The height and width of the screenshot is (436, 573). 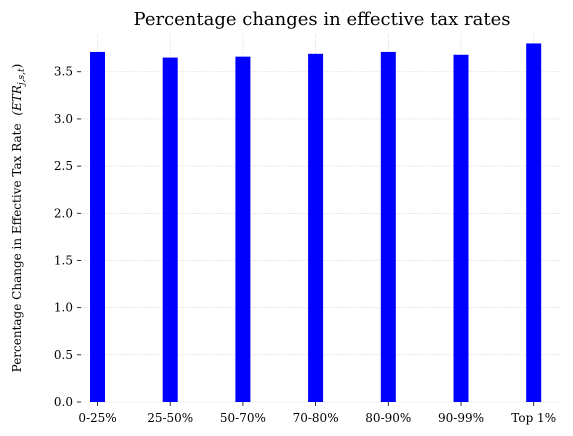 I want to click on y-axis-label-math: (ETRj,s,t), so click(x=18, y=90).